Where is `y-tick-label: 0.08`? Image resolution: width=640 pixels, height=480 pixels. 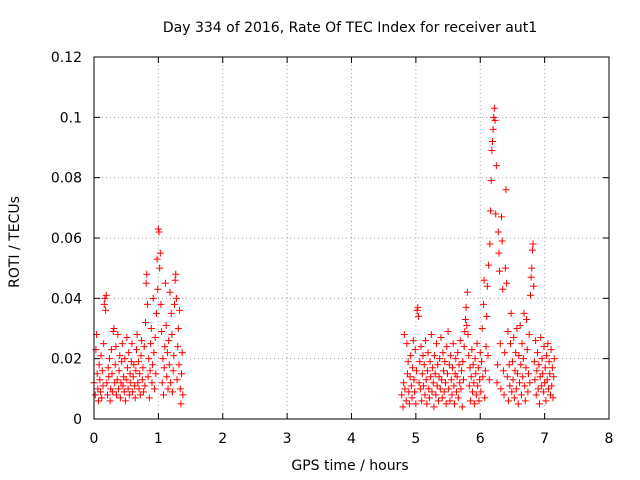 y-tick-label: 0.08 is located at coordinates (66, 179).